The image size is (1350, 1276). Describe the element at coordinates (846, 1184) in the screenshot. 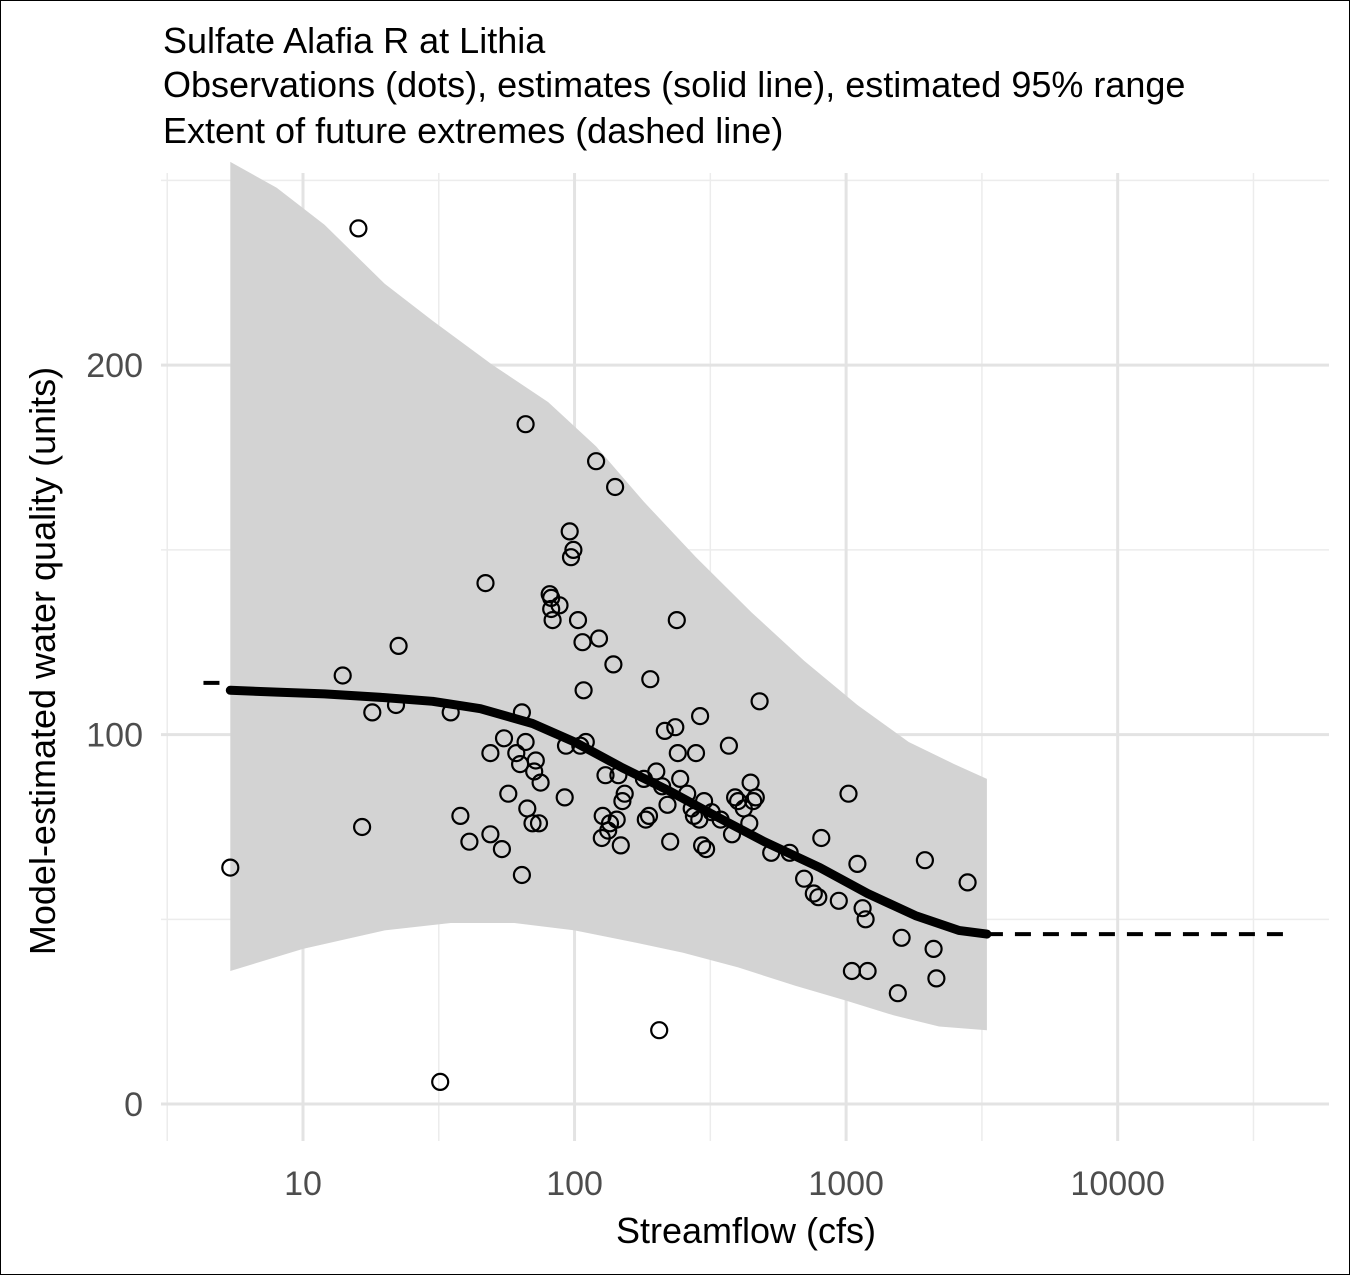

I see `x-tick-label: 1000` at that location.